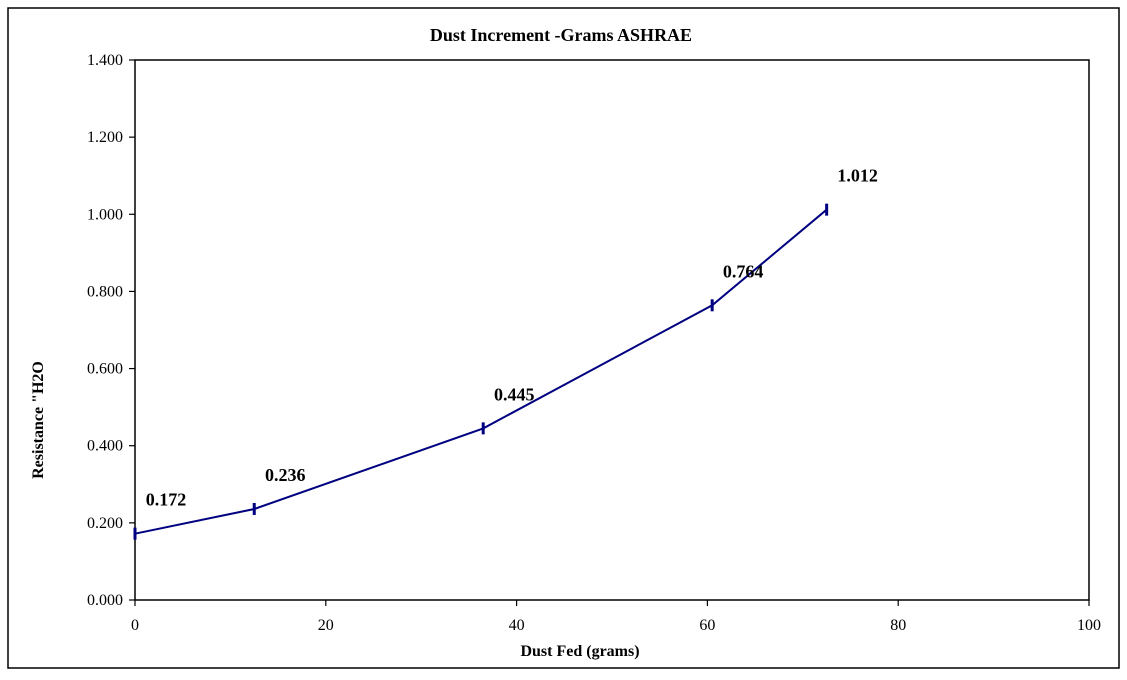 The image size is (1127, 680). Describe the element at coordinates (579, 651) in the screenshot. I see `x-axis-label: Dust Fed (grams)` at that location.